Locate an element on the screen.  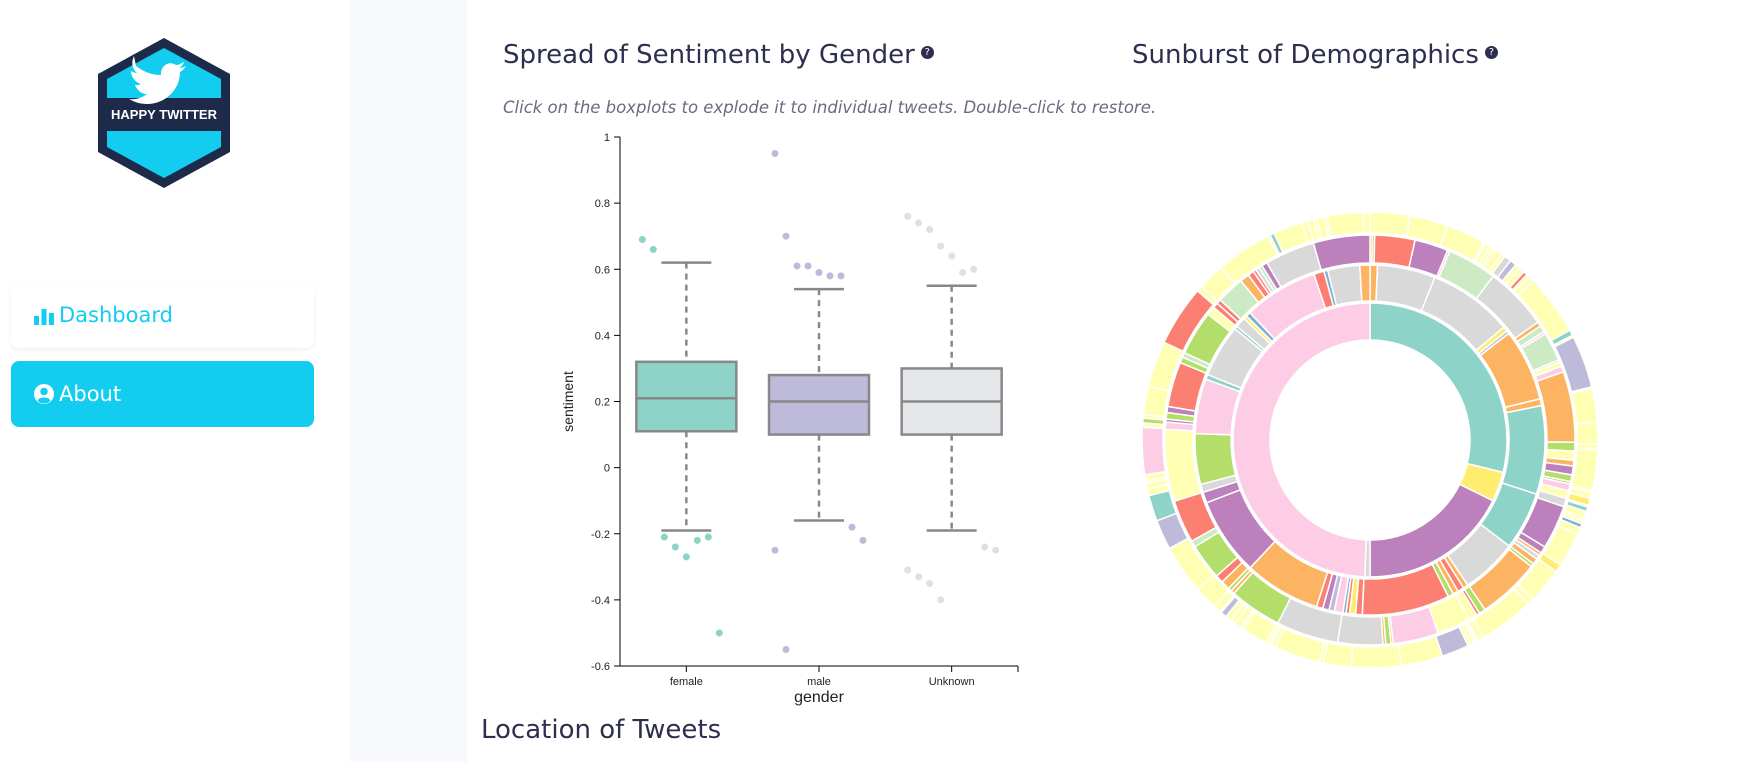
x-tick-label: male is located at coordinates (819, 682).